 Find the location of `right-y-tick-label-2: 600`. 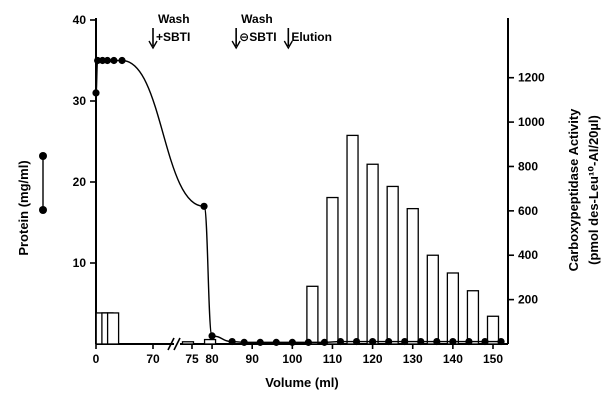

right-y-tick-label-2: 600 is located at coordinates (528, 211).